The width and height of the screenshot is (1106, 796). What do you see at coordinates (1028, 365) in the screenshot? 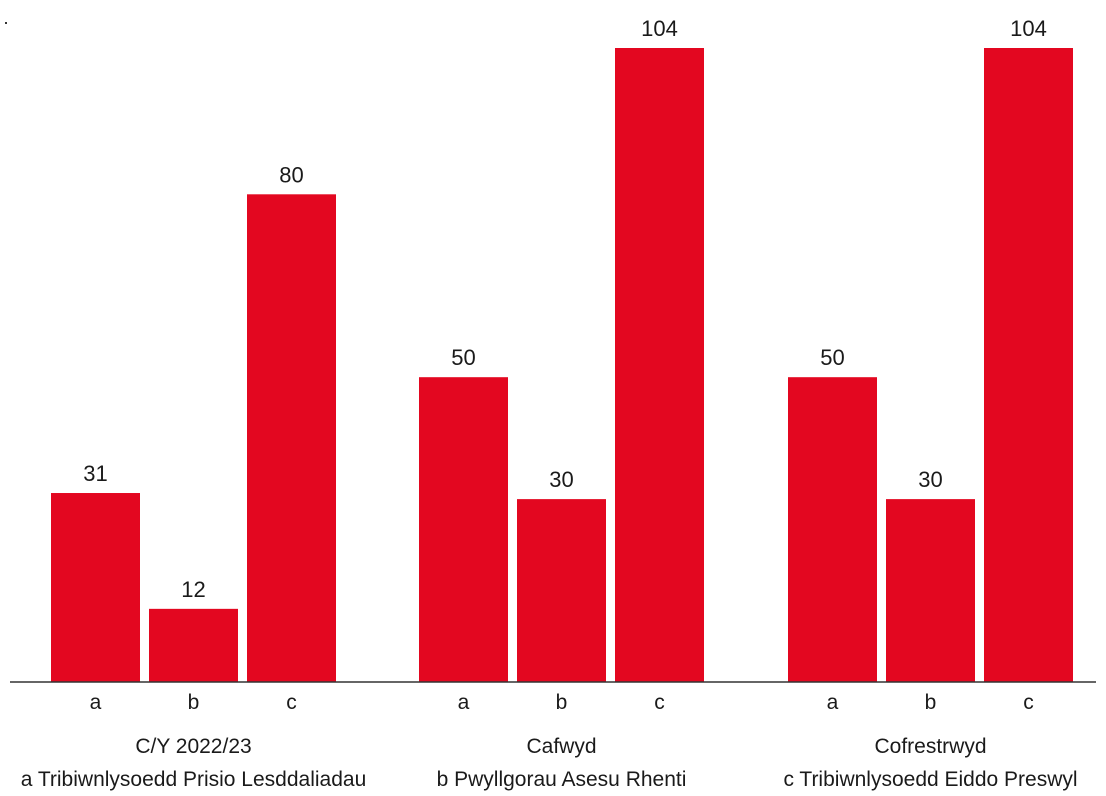
I see `bar-3-c` at bounding box center [1028, 365].